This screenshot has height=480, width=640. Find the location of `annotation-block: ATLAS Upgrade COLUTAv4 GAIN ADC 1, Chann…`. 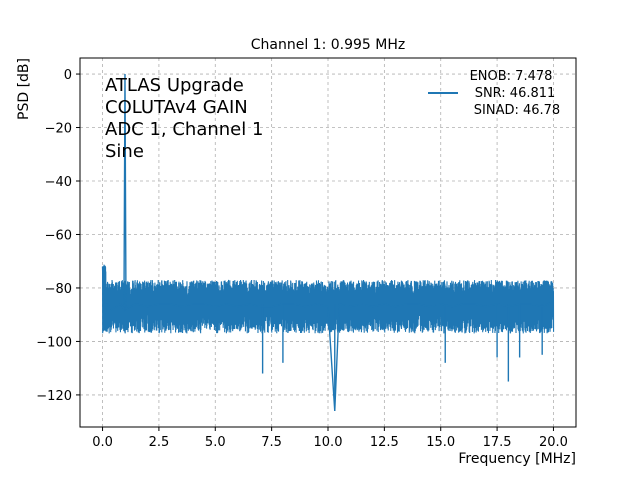

annotation-block: ATLAS Upgrade COLUTAv4 GAIN ADC 1, Chann… is located at coordinates (184, 118).